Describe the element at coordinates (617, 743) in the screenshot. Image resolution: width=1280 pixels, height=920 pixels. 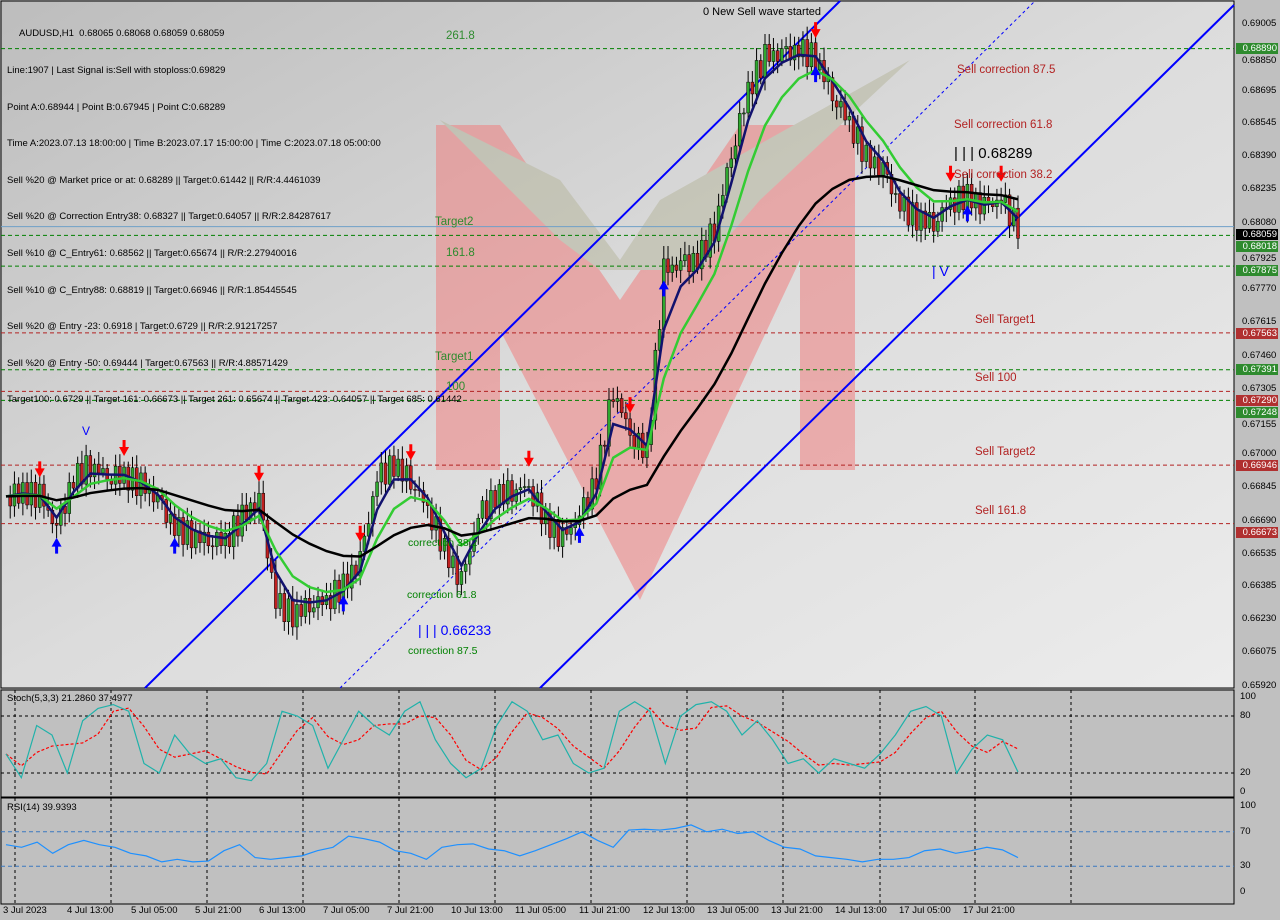
I see `stoch-panel` at that location.